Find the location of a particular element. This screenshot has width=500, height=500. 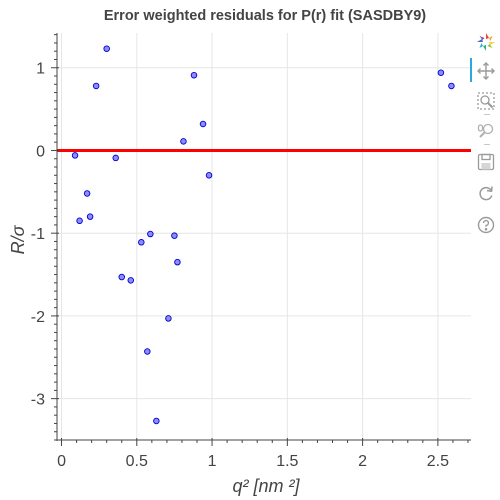

x-tick-label: 1 is located at coordinates (212, 461).